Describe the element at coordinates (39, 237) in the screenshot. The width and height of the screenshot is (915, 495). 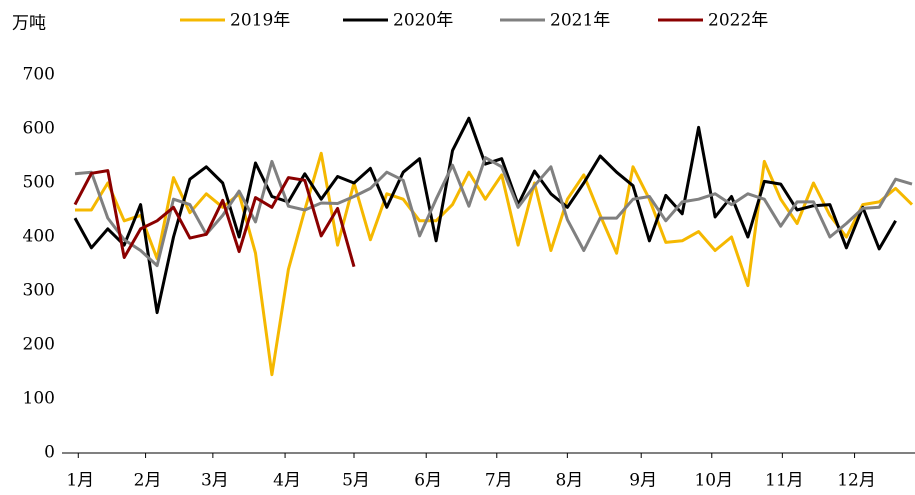
I see `y-tick-label: 400` at that location.